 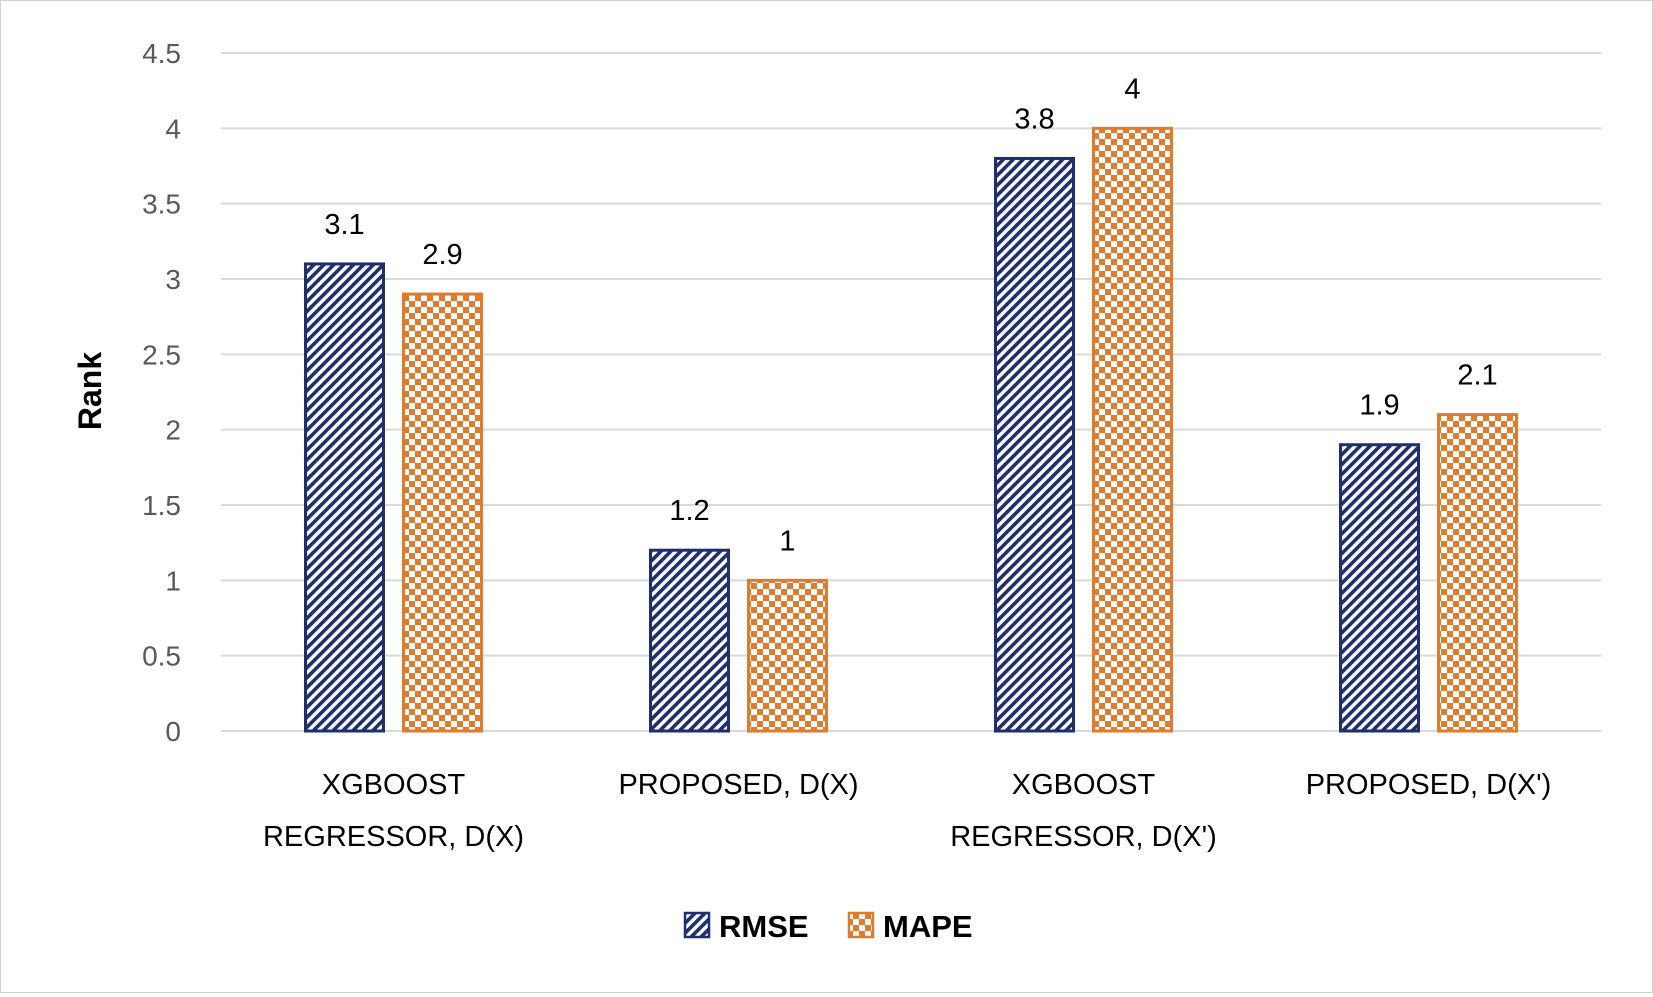 What do you see at coordinates (928, 926) in the screenshot?
I see `legend-label-mape: MAPE` at bounding box center [928, 926].